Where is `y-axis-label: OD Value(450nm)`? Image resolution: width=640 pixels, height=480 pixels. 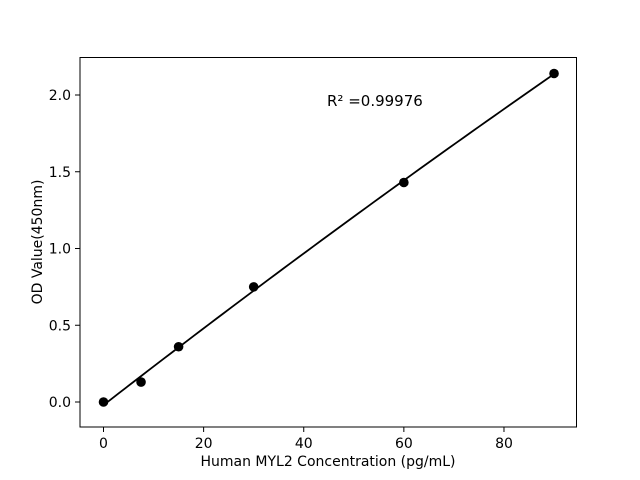
y-axis-label: OD Value(450nm) is located at coordinates (38, 242).